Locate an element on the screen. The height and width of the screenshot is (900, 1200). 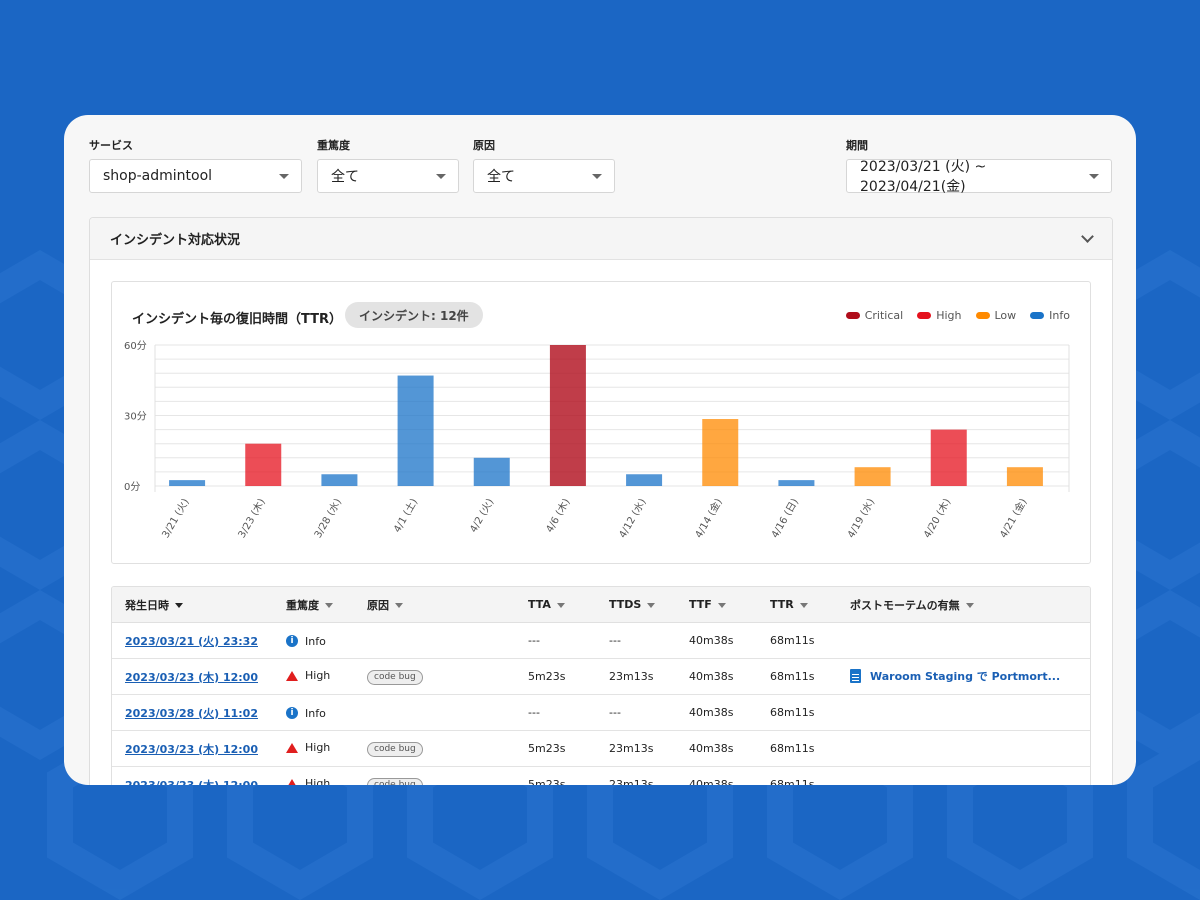
bar-4/6 (木) is located at coordinates (567, 415).